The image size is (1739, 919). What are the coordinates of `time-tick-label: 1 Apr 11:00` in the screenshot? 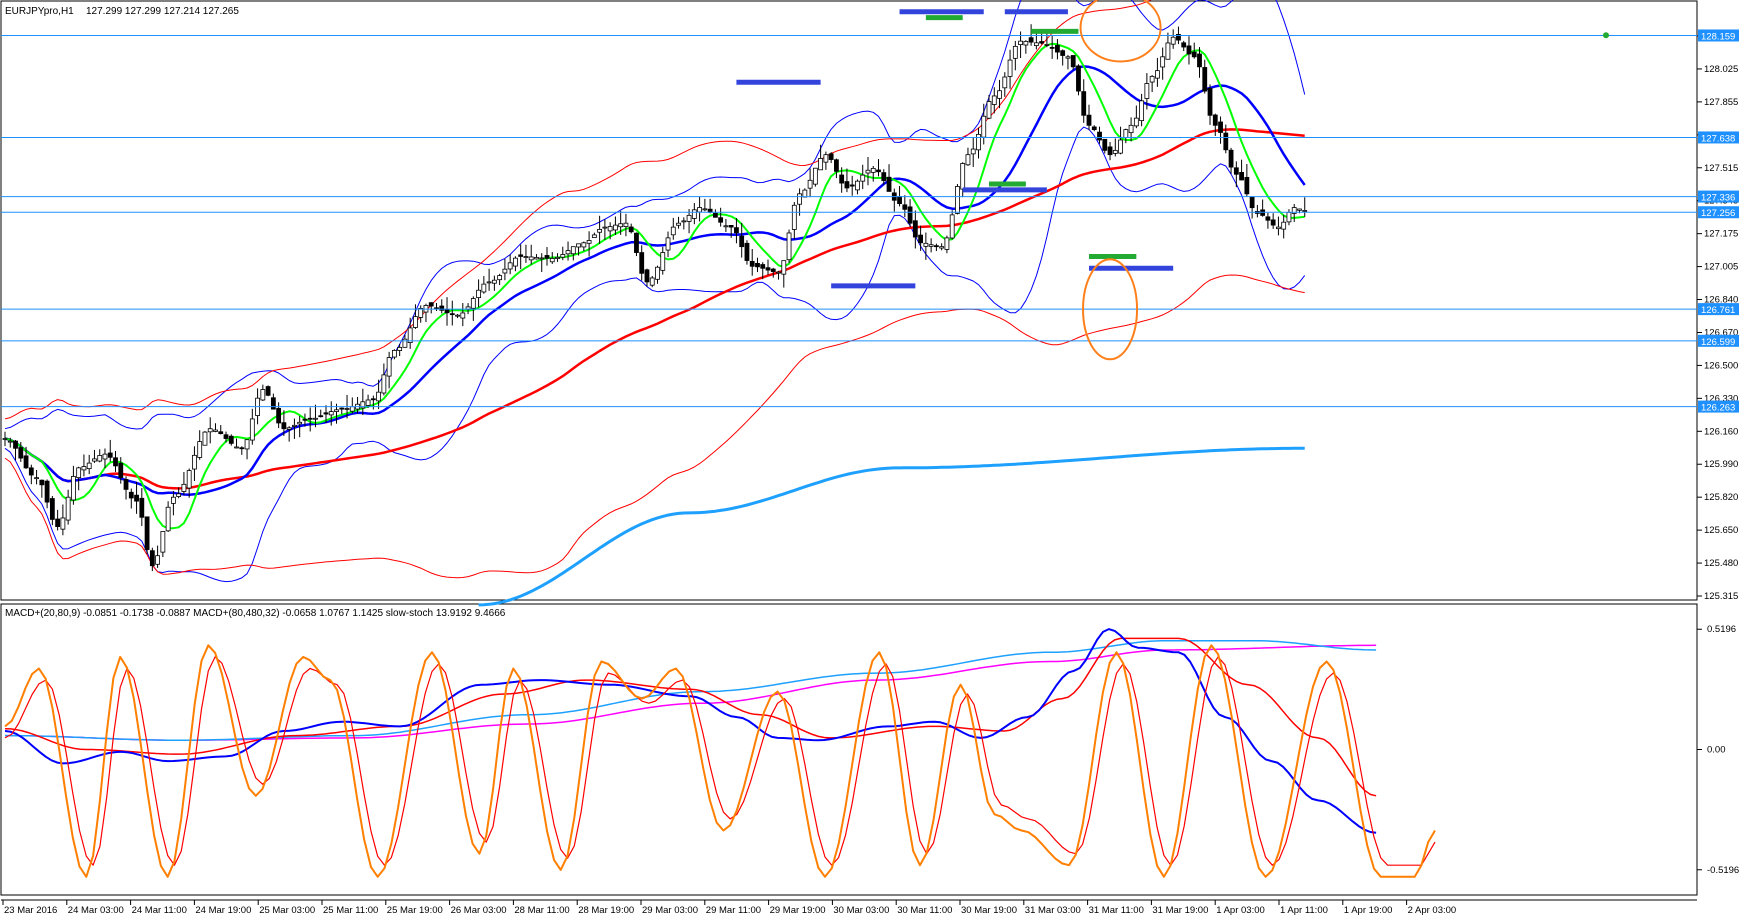 It's located at (1304, 910).